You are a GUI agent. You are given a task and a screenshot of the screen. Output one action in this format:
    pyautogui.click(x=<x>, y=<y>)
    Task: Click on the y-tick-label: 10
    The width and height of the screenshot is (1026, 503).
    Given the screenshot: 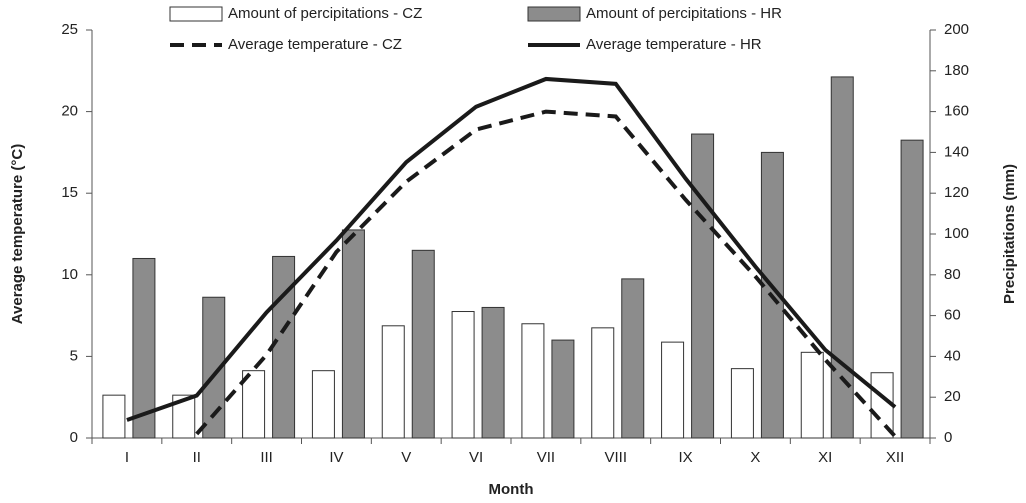 What is the action you would take?
    pyautogui.click(x=69, y=274)
    